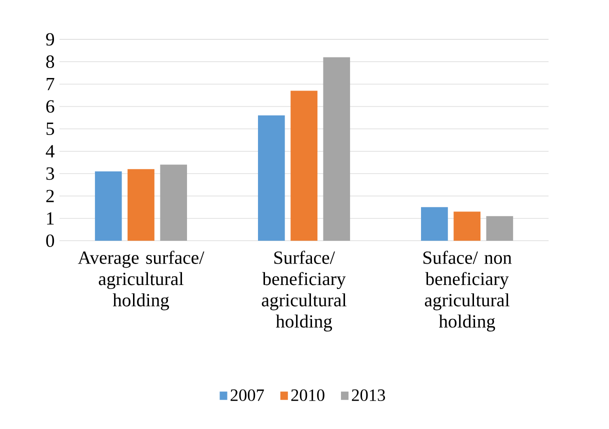  Describe the element at coordinates (247, 396) in the screenshot. I see `legend-label: 2007` at that location.